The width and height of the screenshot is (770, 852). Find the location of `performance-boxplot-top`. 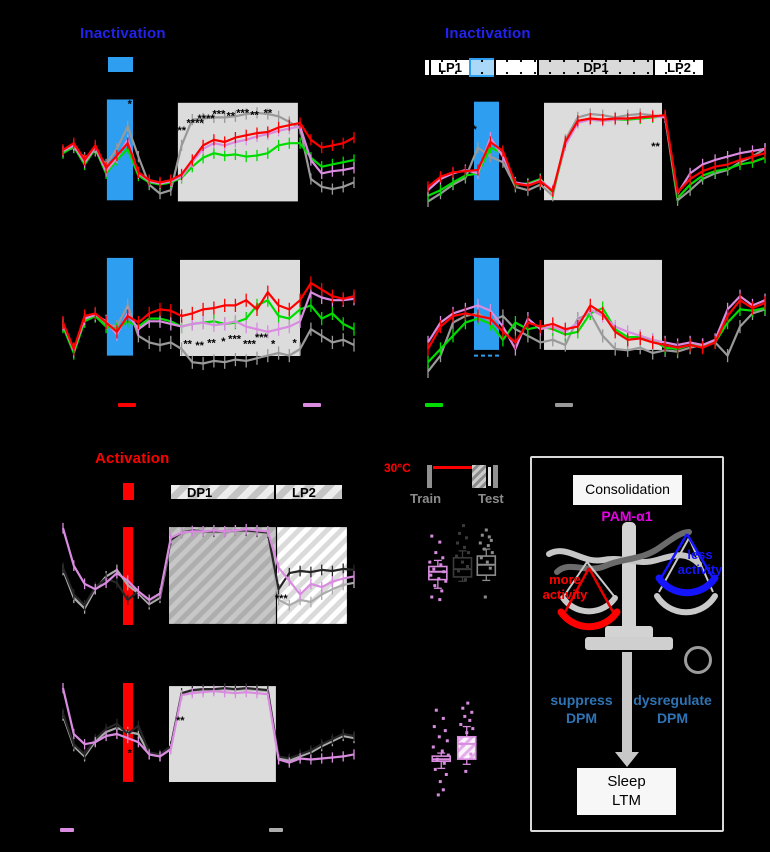

performance-boxplot-top is located at coordinates (462, 563).